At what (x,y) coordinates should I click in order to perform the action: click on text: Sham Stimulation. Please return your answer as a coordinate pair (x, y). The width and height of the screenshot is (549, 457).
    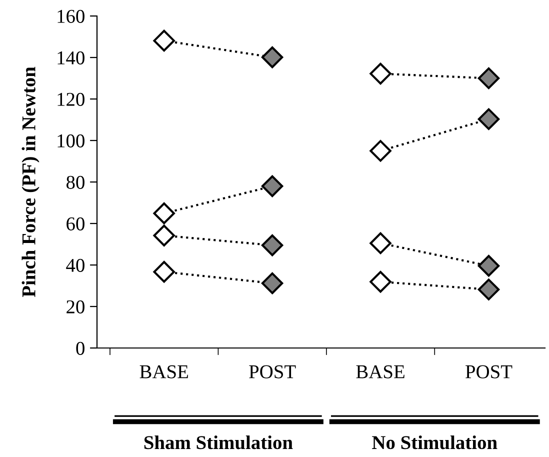
    Looking at the image, I should click on (218, 442).